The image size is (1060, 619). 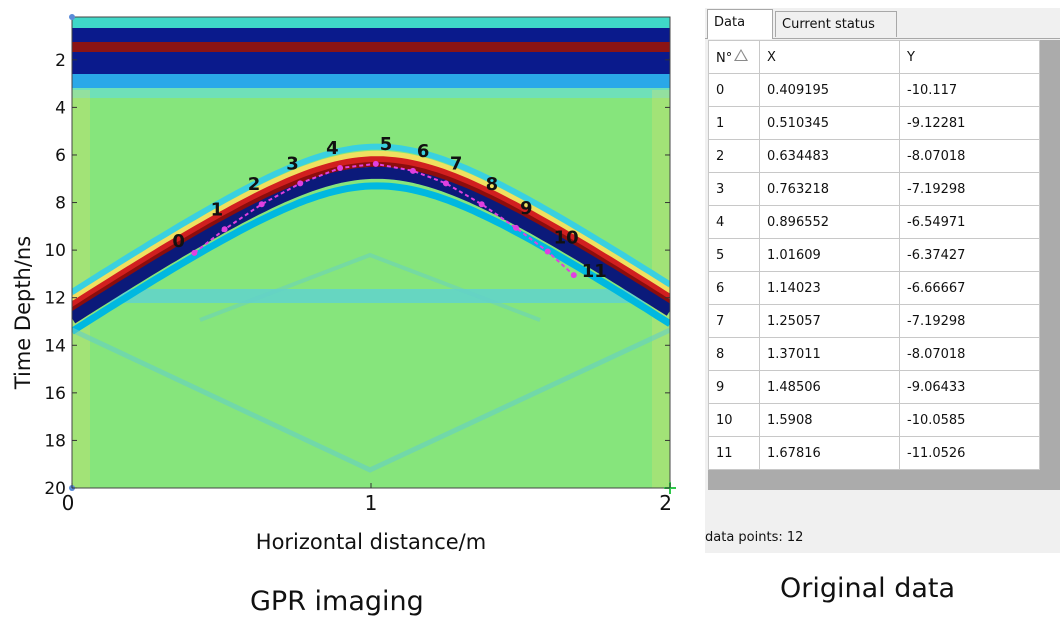 I want to click on point-label: 4, so click(x=332, y=148).